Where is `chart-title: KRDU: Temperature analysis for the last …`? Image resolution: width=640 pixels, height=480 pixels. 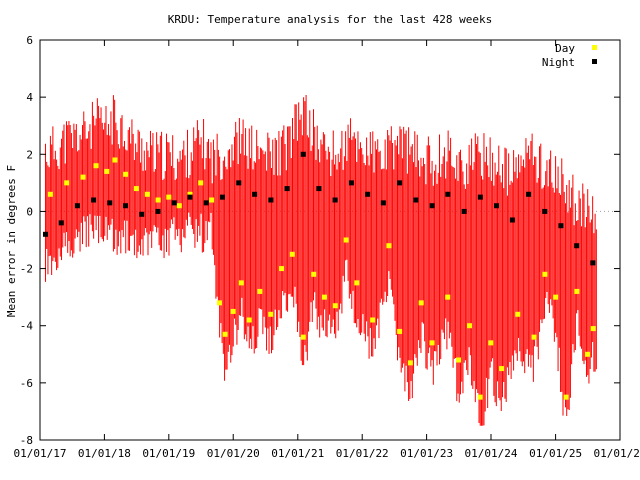
chart-title: KRDU: Temperature analysis for the last … is located at coordinates (330, 19).